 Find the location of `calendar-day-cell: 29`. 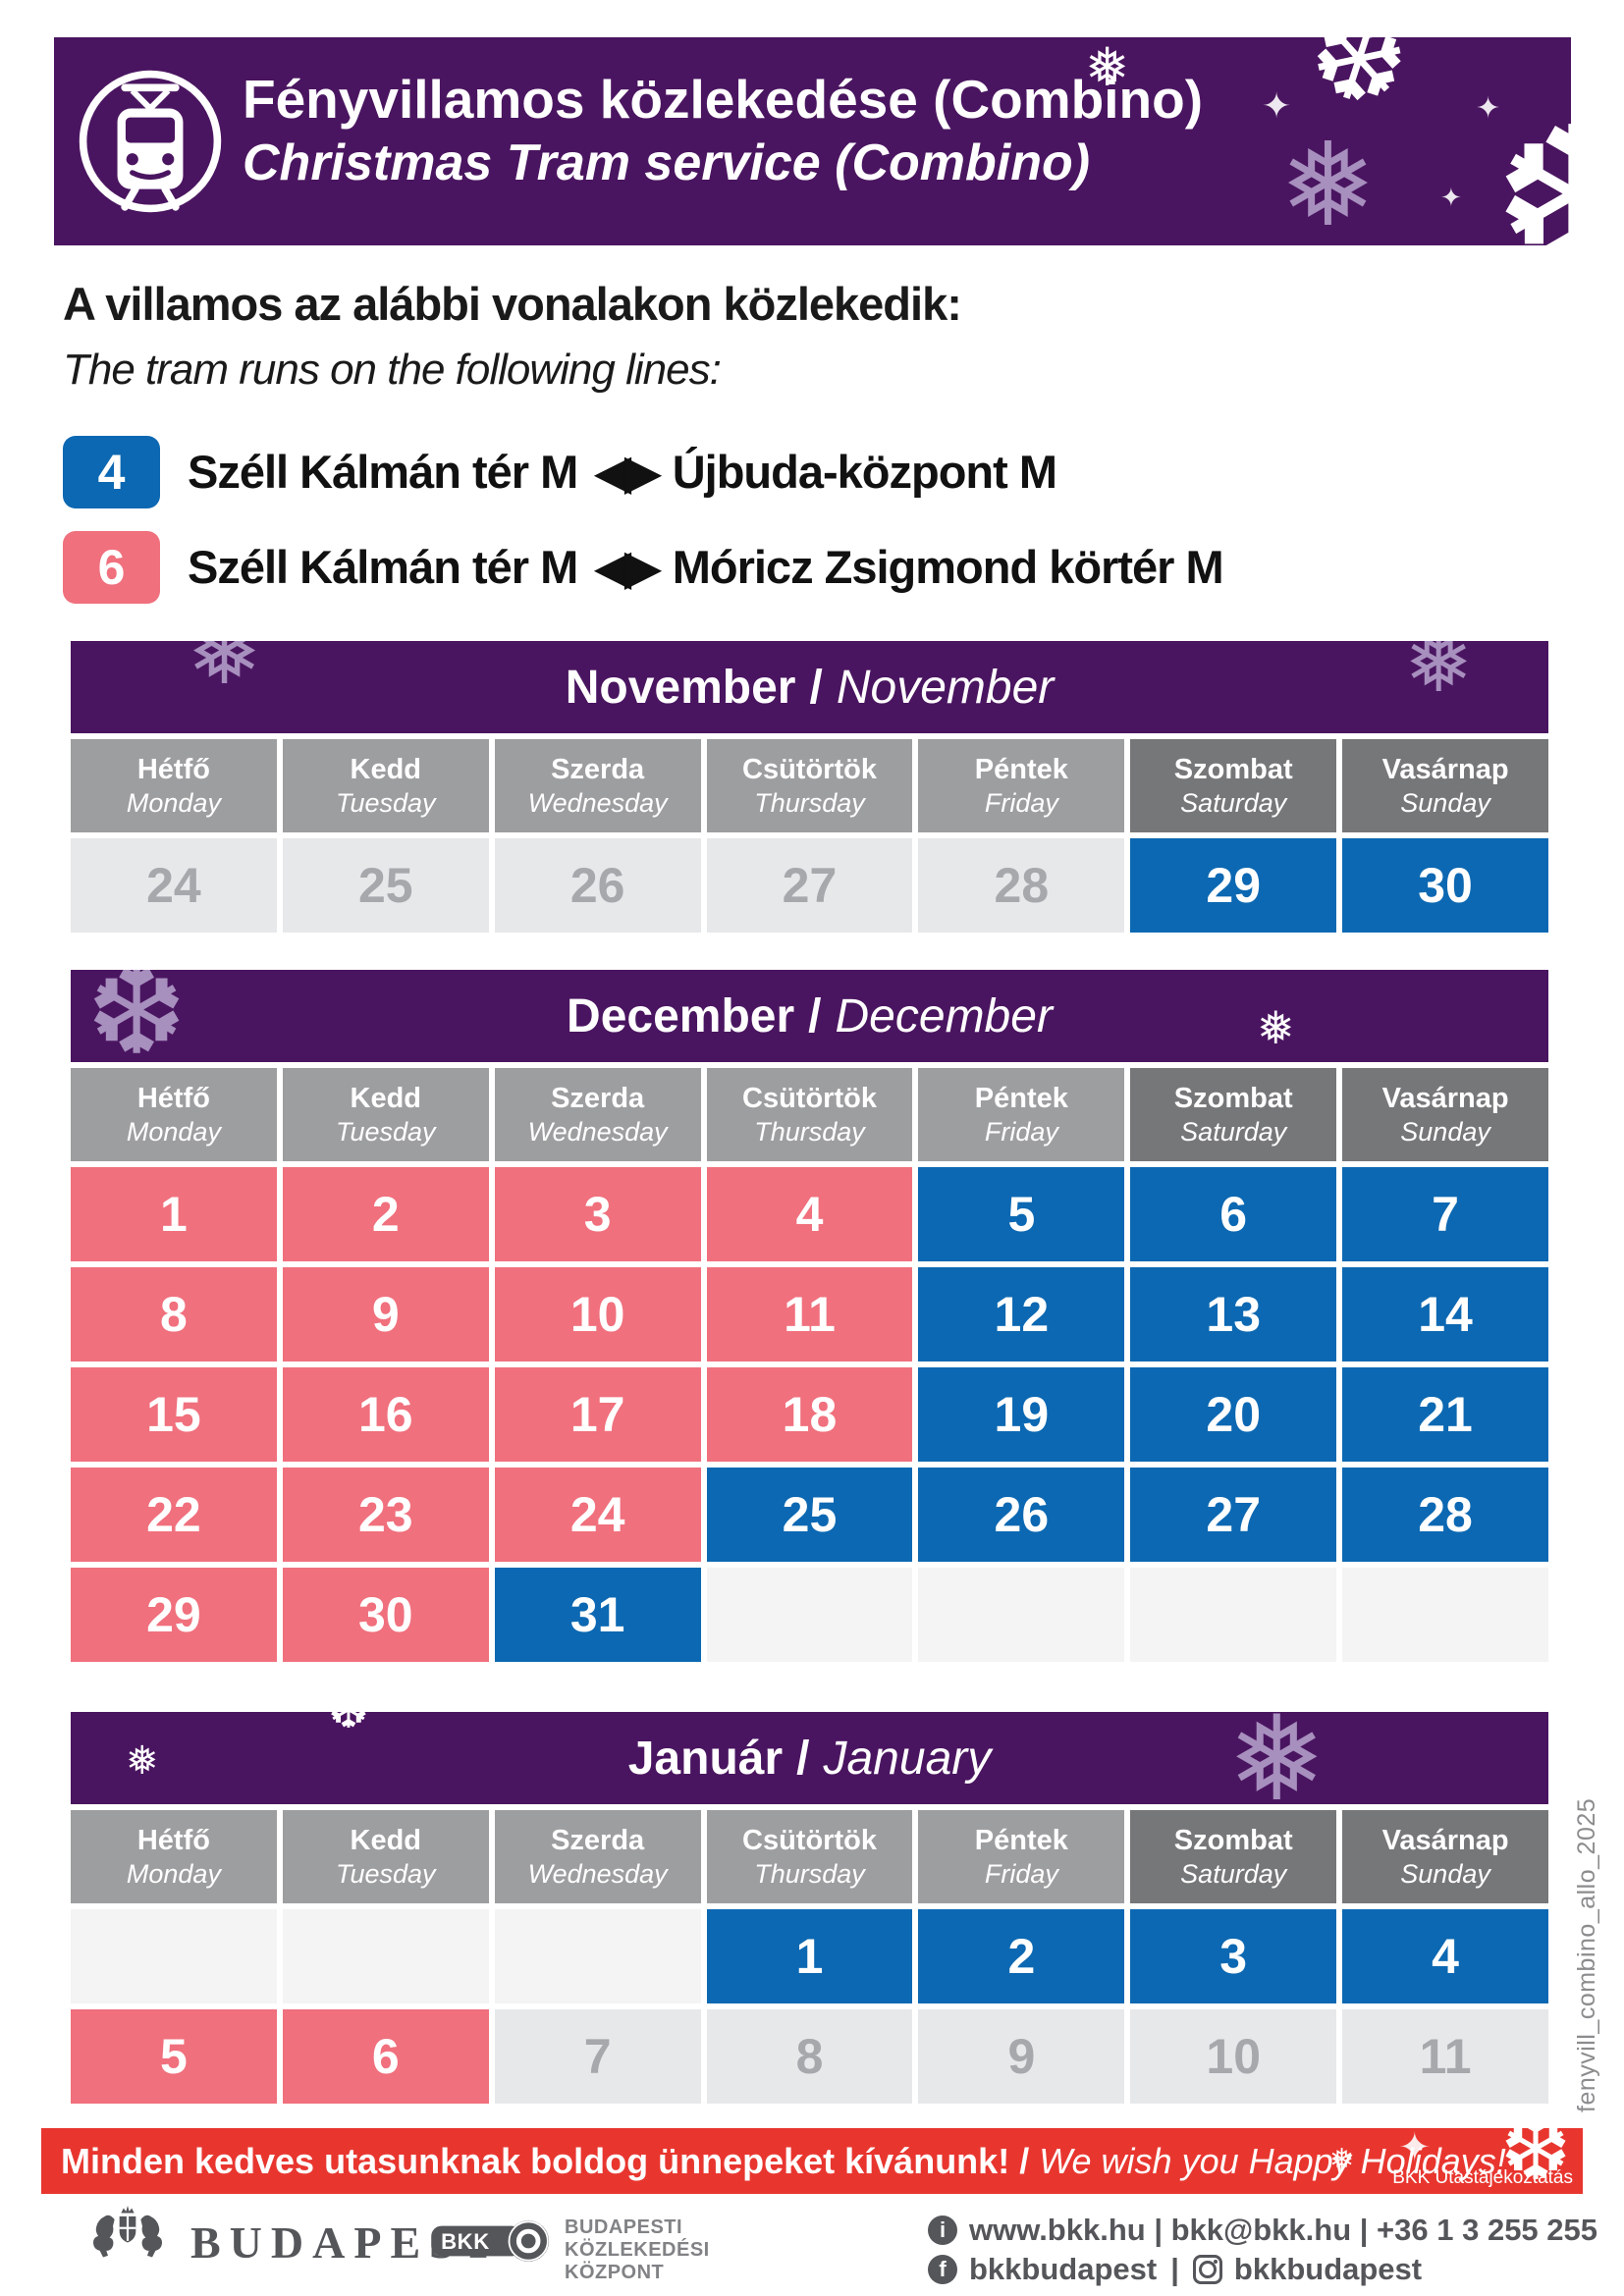

calendar-day-cell: 29 is located at coordinates (174, 1615).